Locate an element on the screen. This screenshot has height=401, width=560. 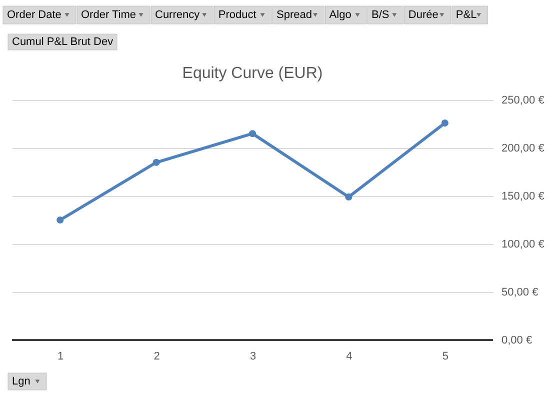
y-tick-label: 150,00 € is located at coordinates (523, 196).